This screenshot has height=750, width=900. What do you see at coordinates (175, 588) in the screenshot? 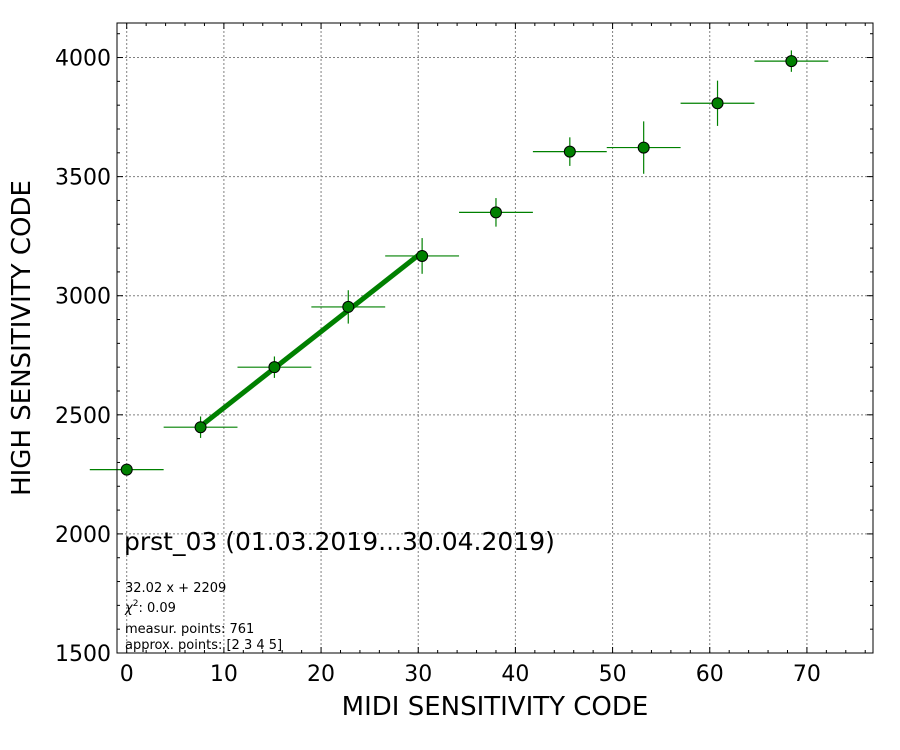
I see `fit-equation: 32.02 x + 2209` at bounding box center [175, 588].